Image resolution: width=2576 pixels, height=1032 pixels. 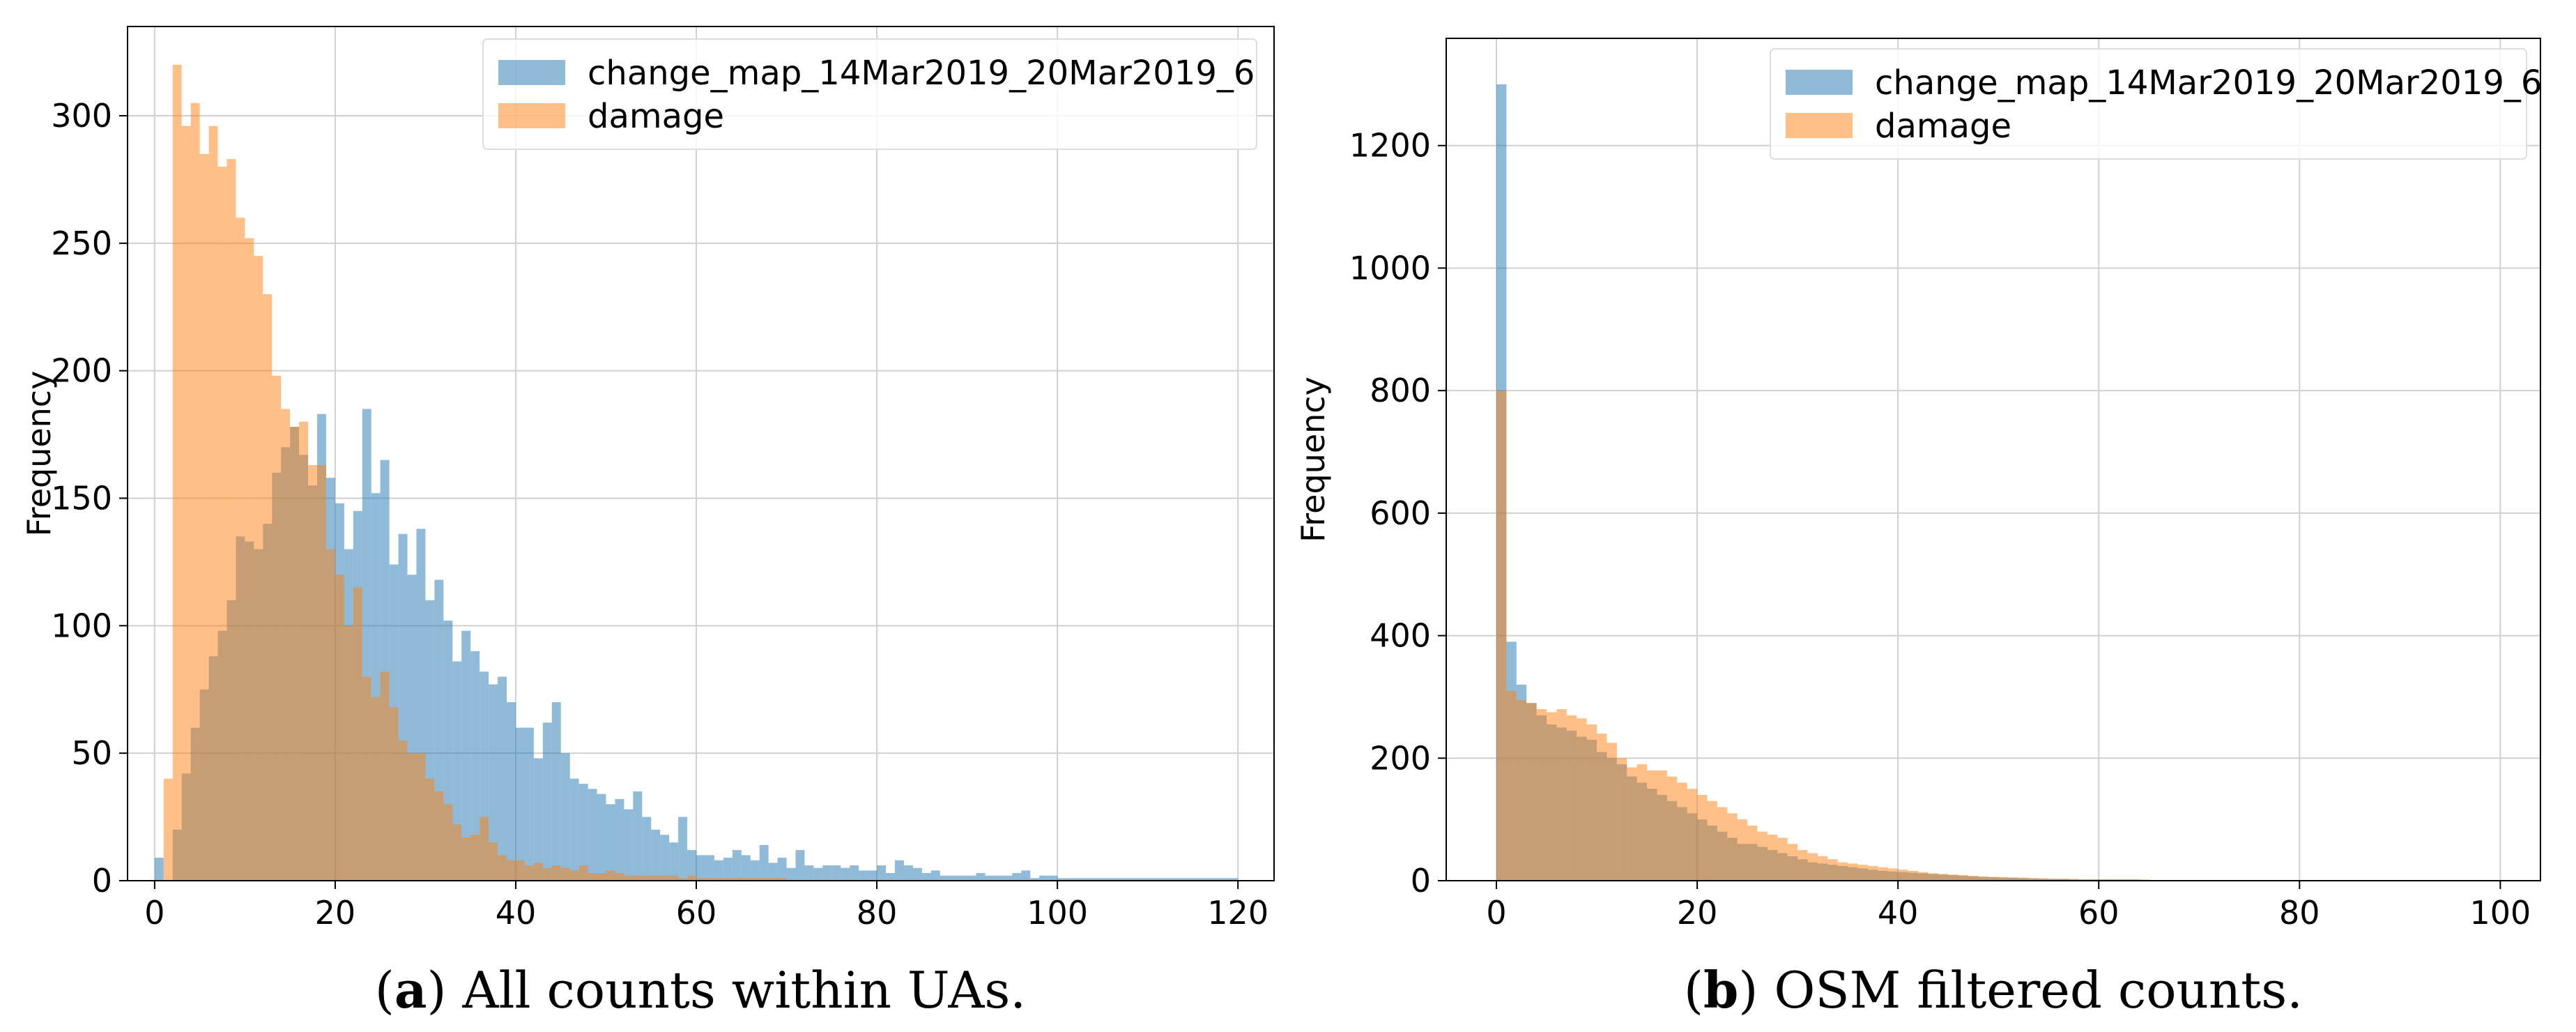 What do you see at coordinates (2098, 913) in the screenshot?
I see `x-tick-label: 60` at bounding box center [2098, 913].